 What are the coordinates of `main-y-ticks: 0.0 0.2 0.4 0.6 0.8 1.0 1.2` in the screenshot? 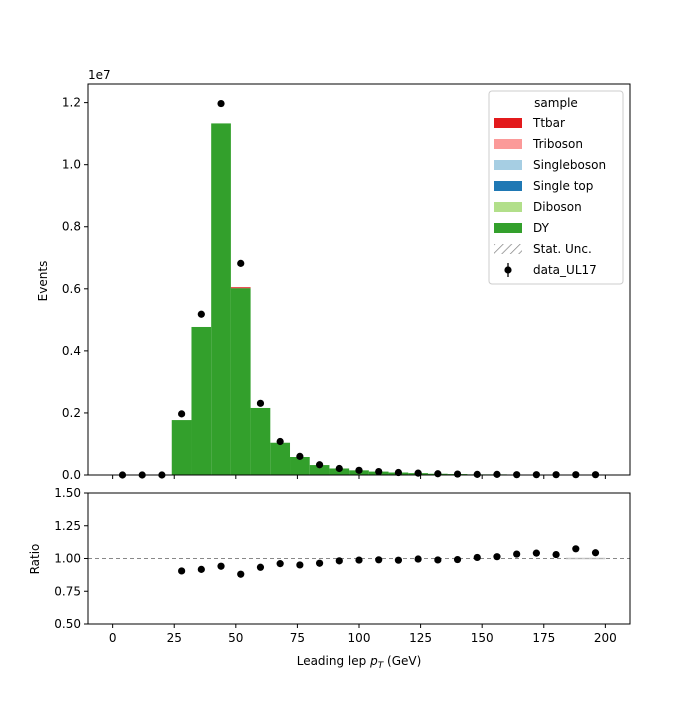 It's located at (75, 289).